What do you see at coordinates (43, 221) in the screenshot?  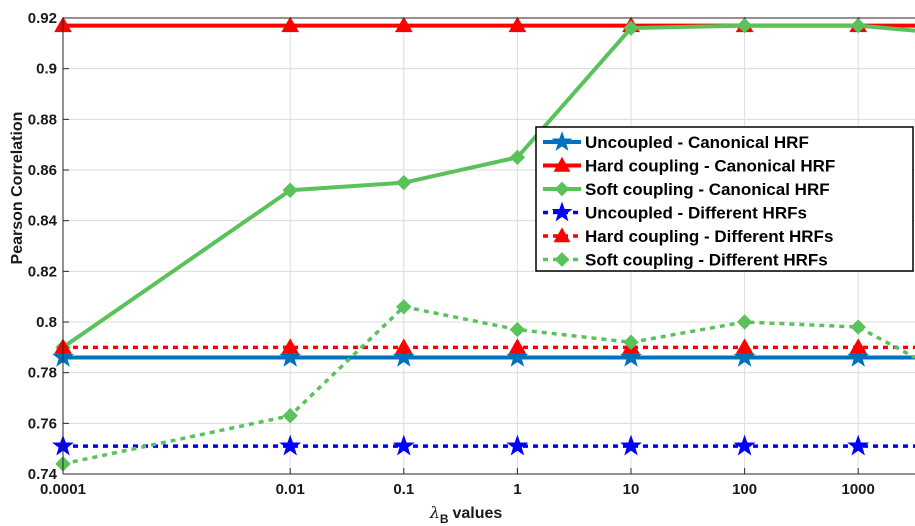 I see `y-tick-label: 0.84` at bounding box center [43, 221].